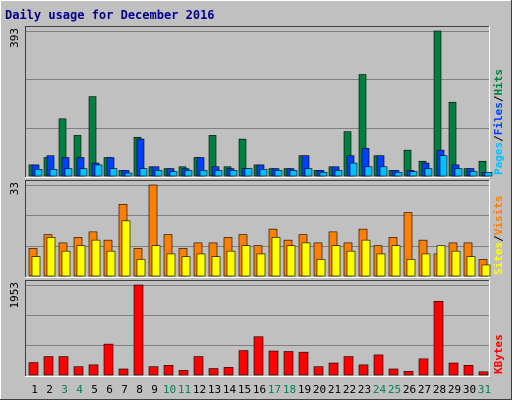  What do you see at coordinates (139, 389) in the screenshot?
I see `x-tick-label: 8` at bounding box center [139, 389].